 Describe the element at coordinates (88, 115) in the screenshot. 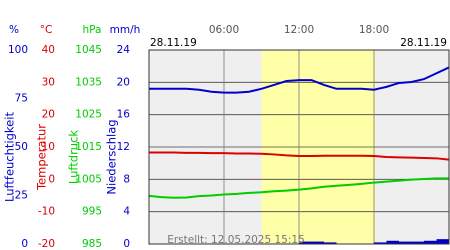

I see `y-tick-label: 1025` at that location.